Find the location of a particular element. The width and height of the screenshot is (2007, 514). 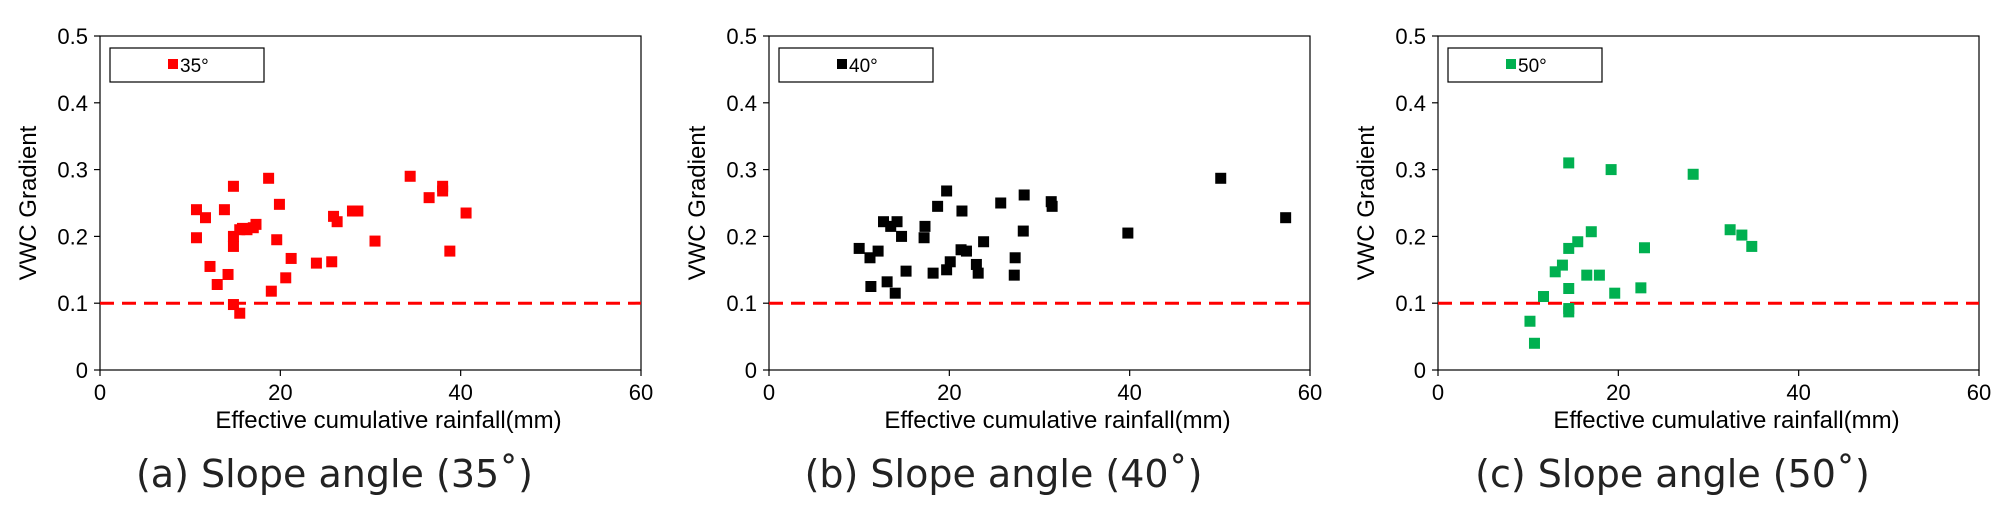

legend-label: 35° is located at coordinates (194, 66).